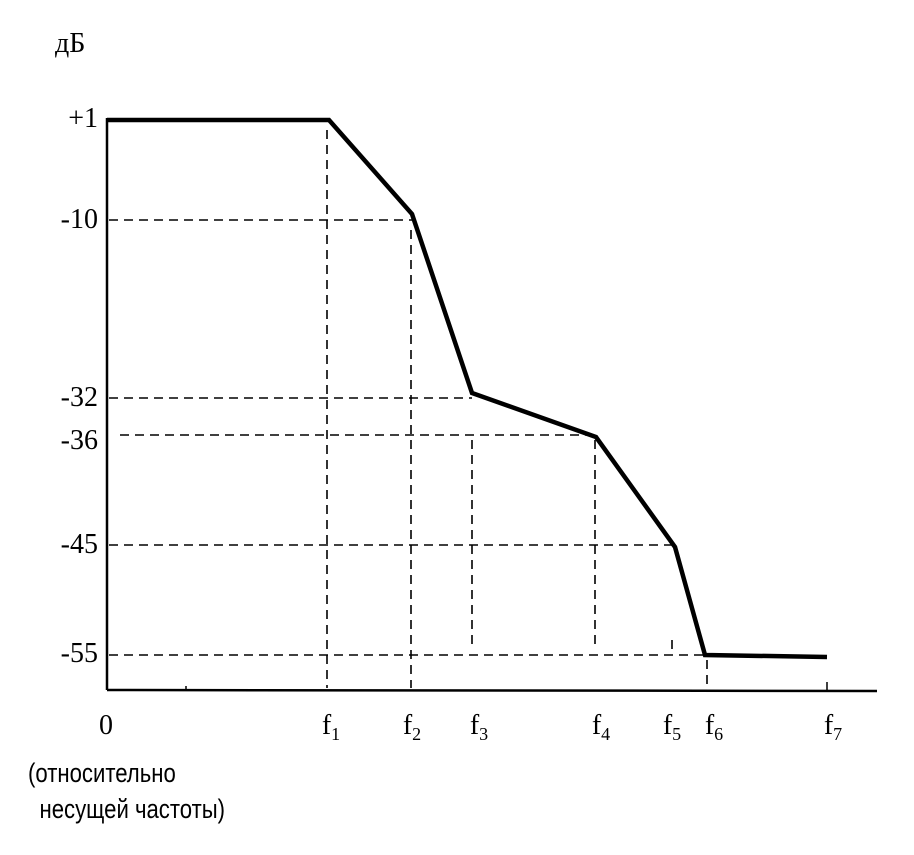 This screenshot has width=914, height=855. Describe the element at coordinates (83, 118) in the screenshot. I see `y-tick-plus1: +1` at that location.